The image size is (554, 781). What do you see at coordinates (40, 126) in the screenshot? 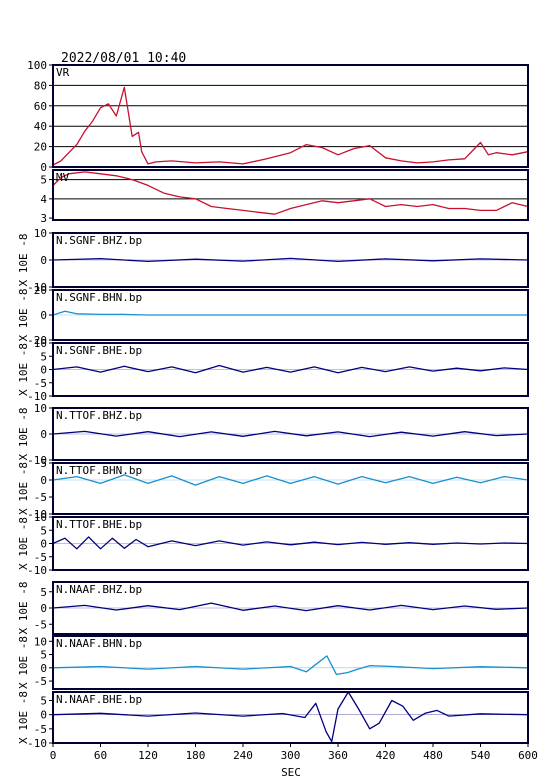
I see `y-tick-label: 40` at bounding box center [40, 126].